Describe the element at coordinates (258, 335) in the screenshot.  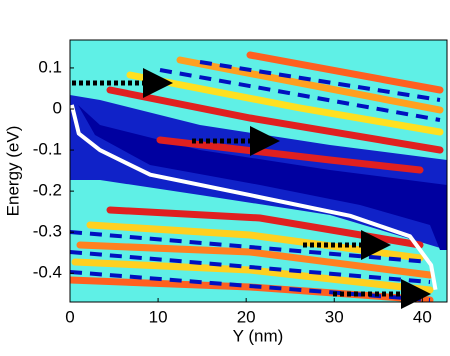
I see `x-axis-label: Y (nm)` at that location.